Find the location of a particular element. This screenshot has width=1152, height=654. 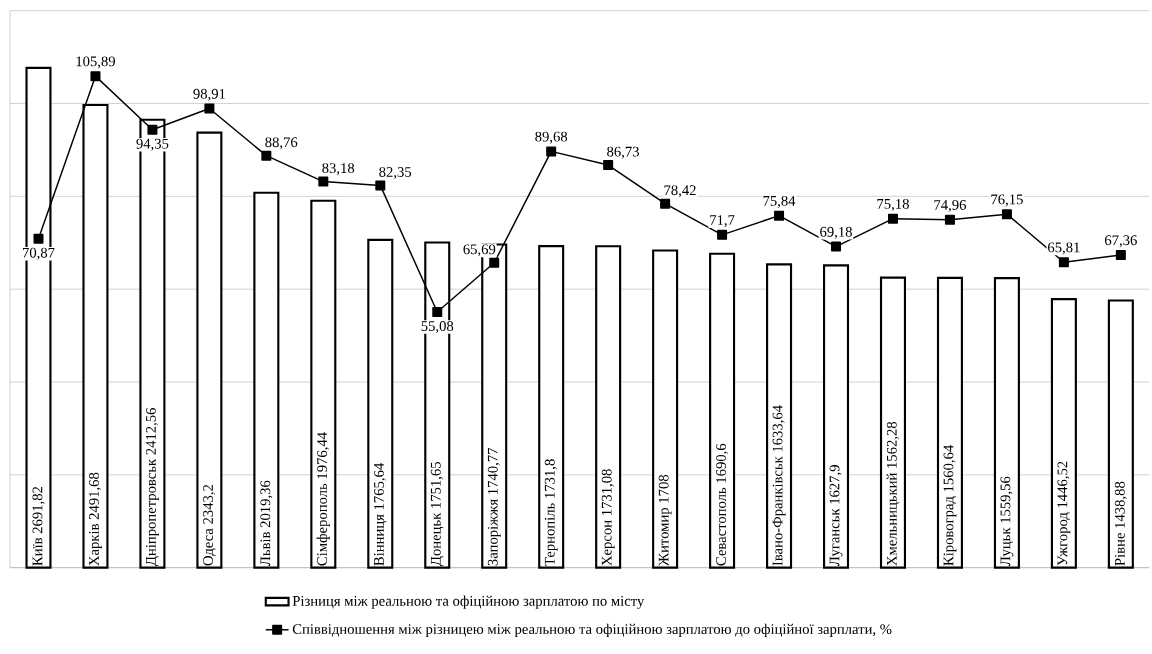

data-label: 94,35 is located at coordinates (152, 144).